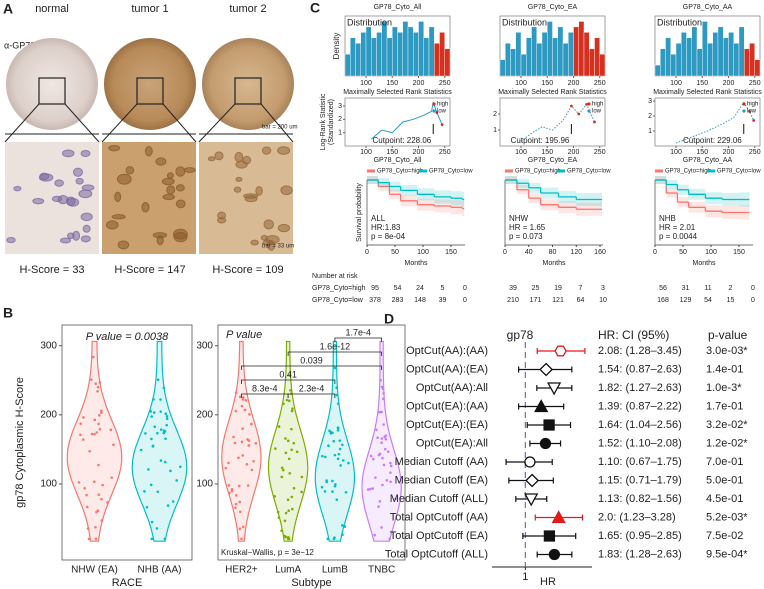  I want to click on rank-line, so click(406, 120).